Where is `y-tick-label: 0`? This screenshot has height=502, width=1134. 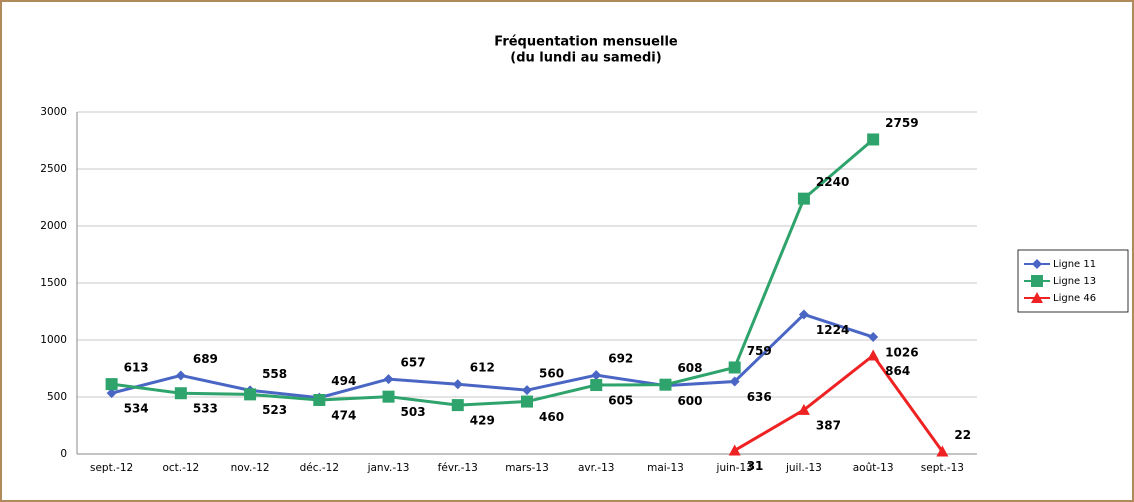
y-tick-label: 0 is located at coordinates (63, 454).